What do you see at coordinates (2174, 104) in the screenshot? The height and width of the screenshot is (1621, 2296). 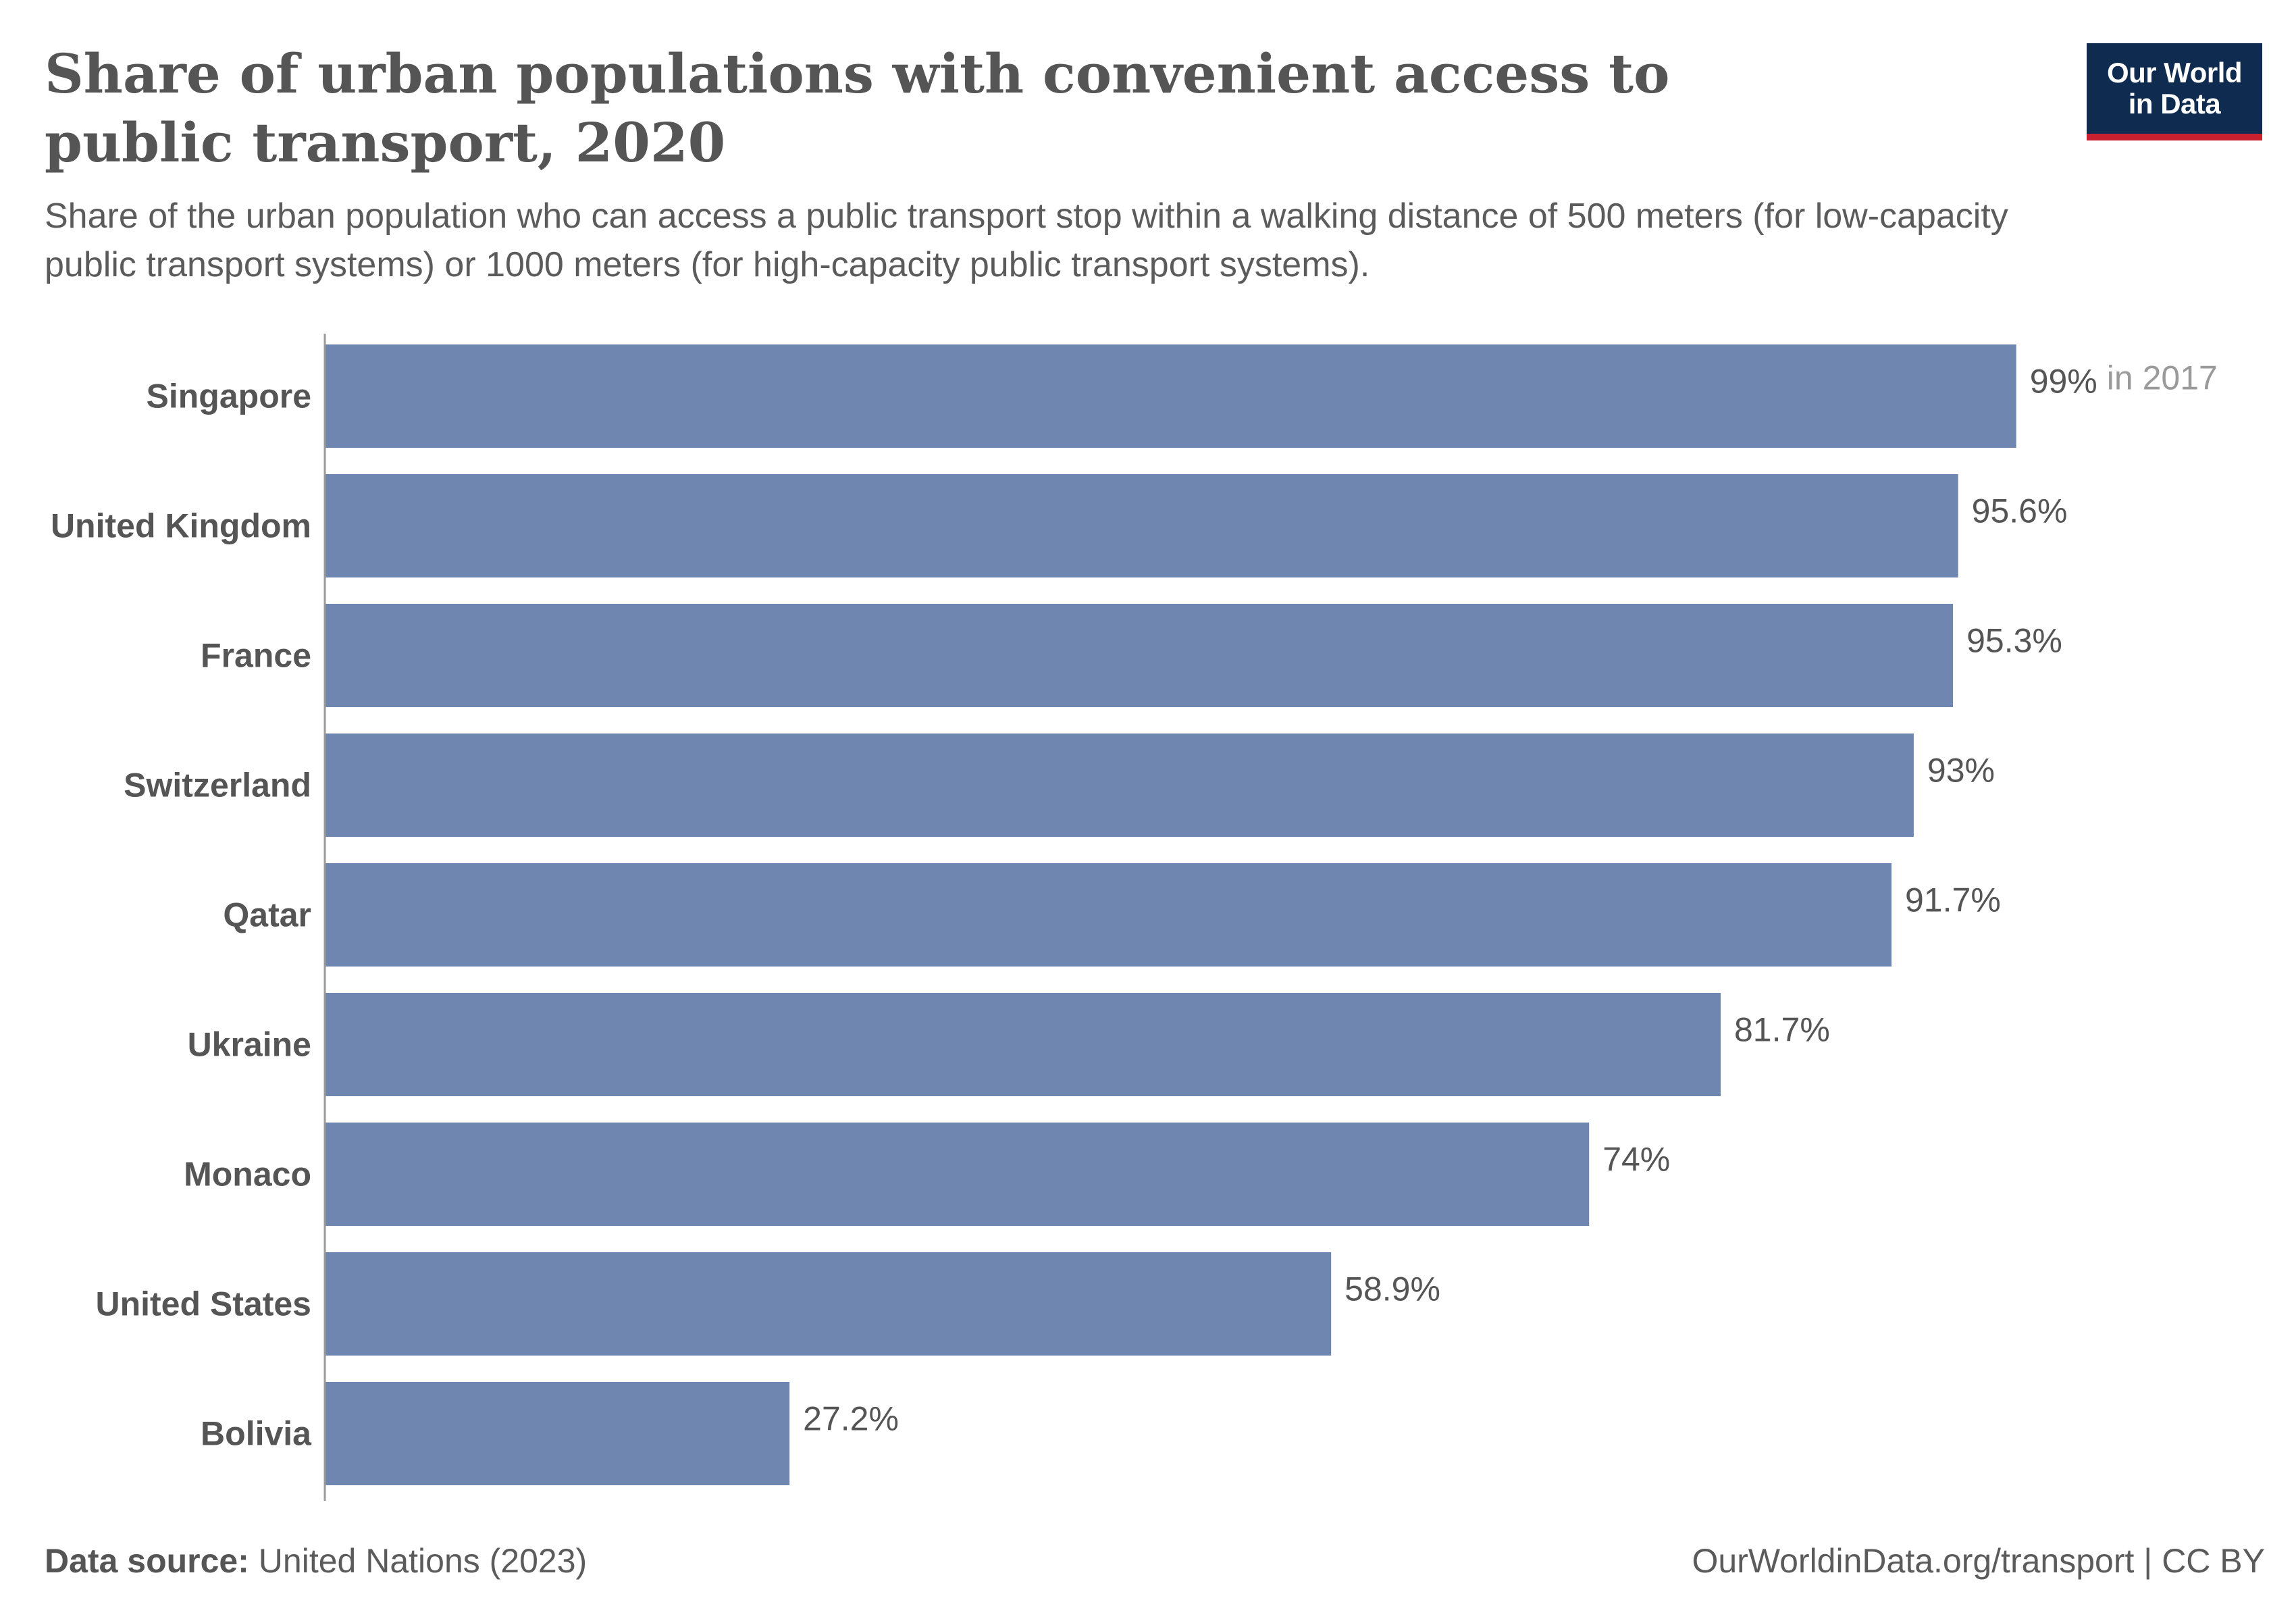 I see `logo-line-2: in Data` at bounding box center [2174, 104].